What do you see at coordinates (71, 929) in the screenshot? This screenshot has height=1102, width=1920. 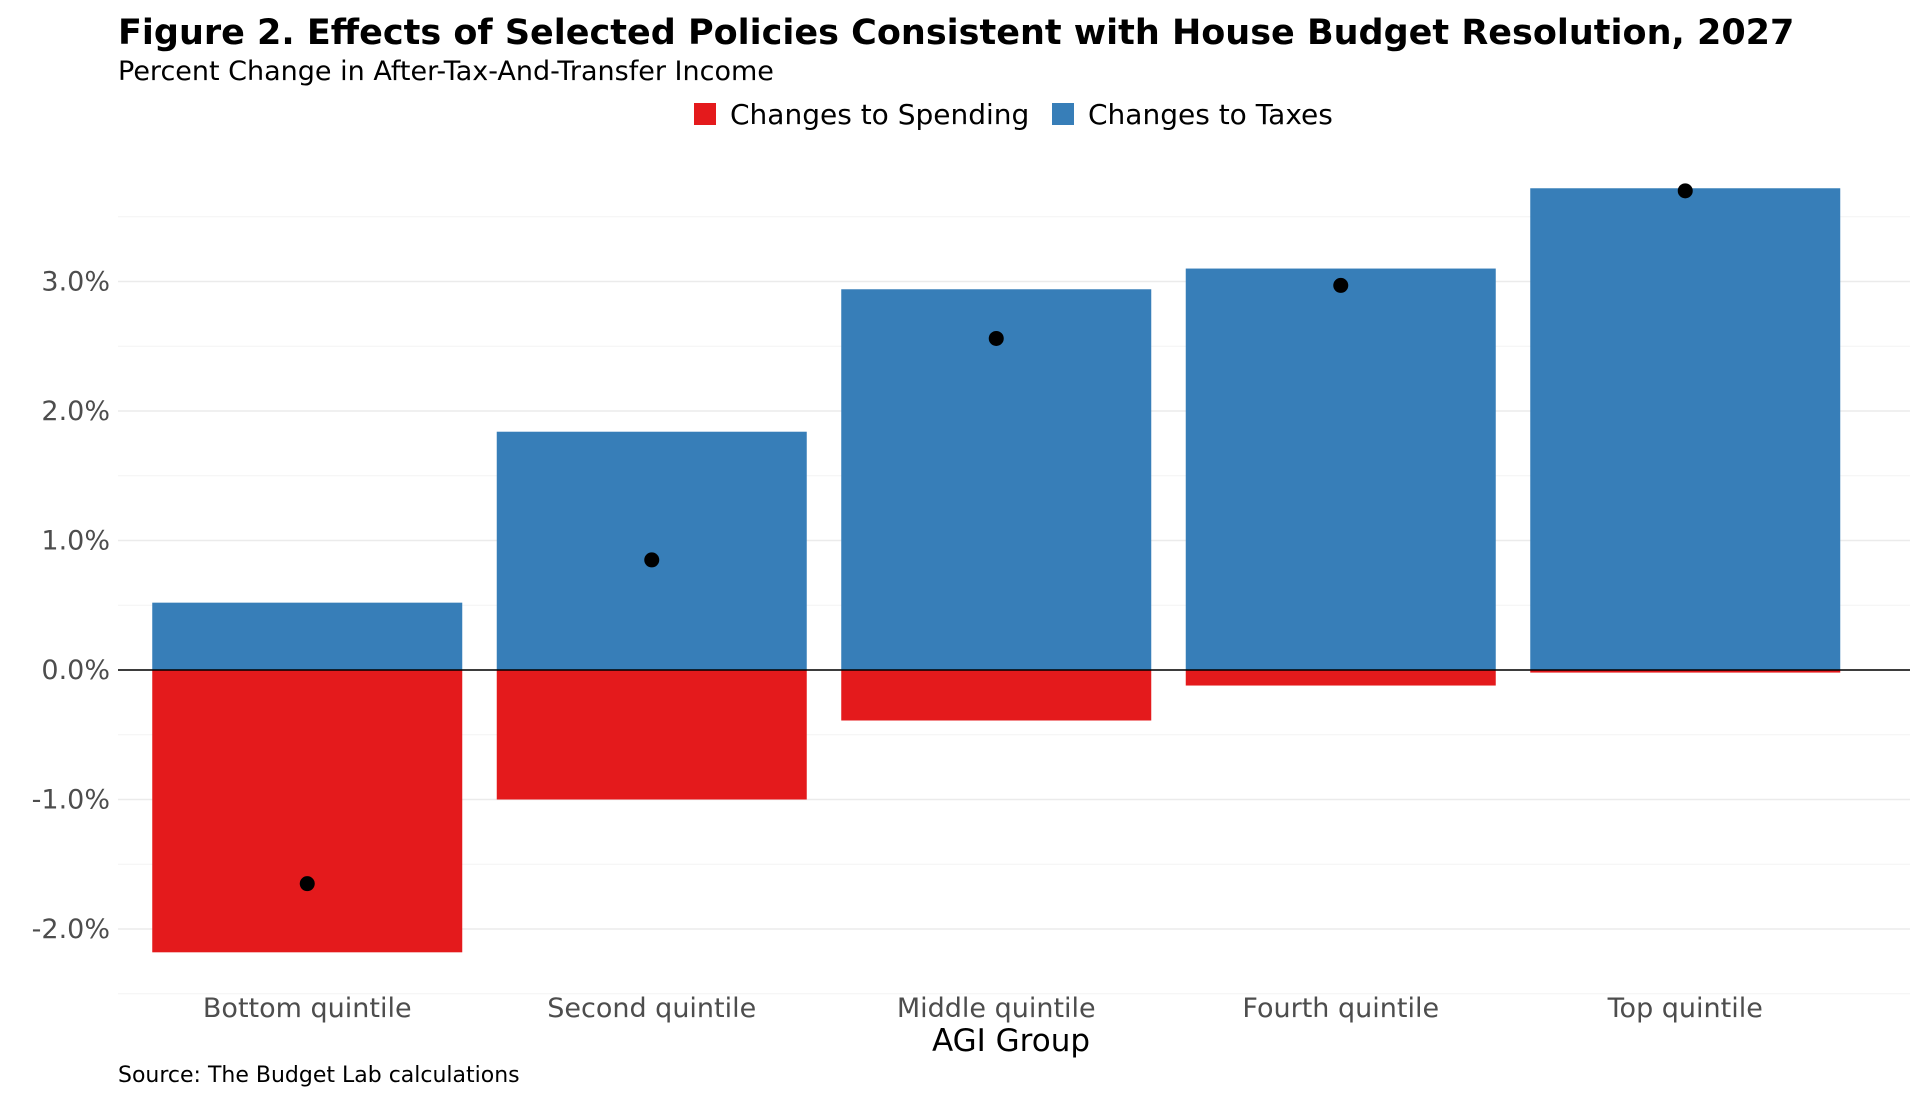 I see `y-tick-label: -2.0%` at bounding box center [71, 929].